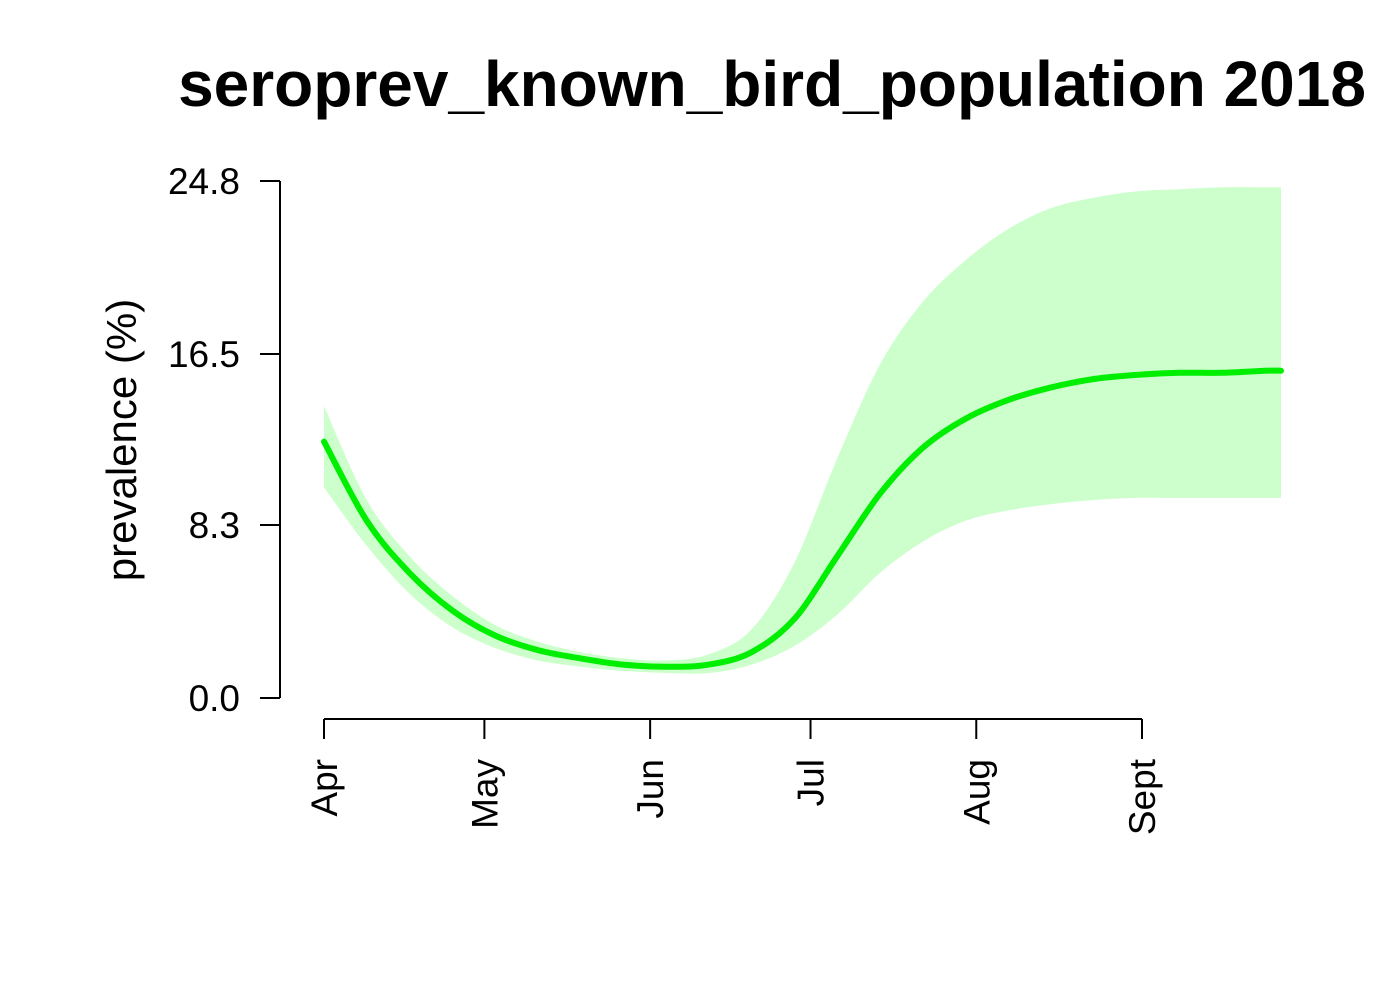  Describe the element at coordinates (214, 698) in the screenshot. I see `y-tick-label: 0.0` at that location.